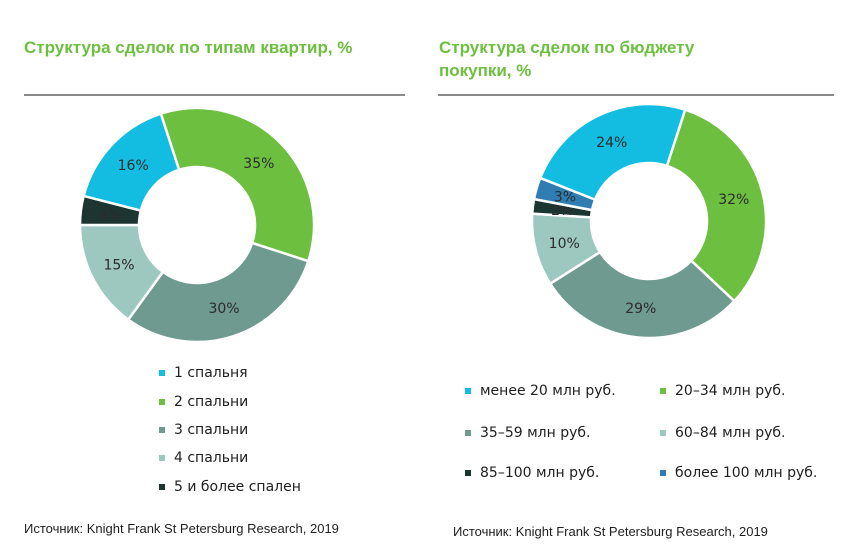 The width and height of the screenshot is (850, 560). I want to click on legend-apartment-types-item-5: 5 и более спален, so click(230, 487).